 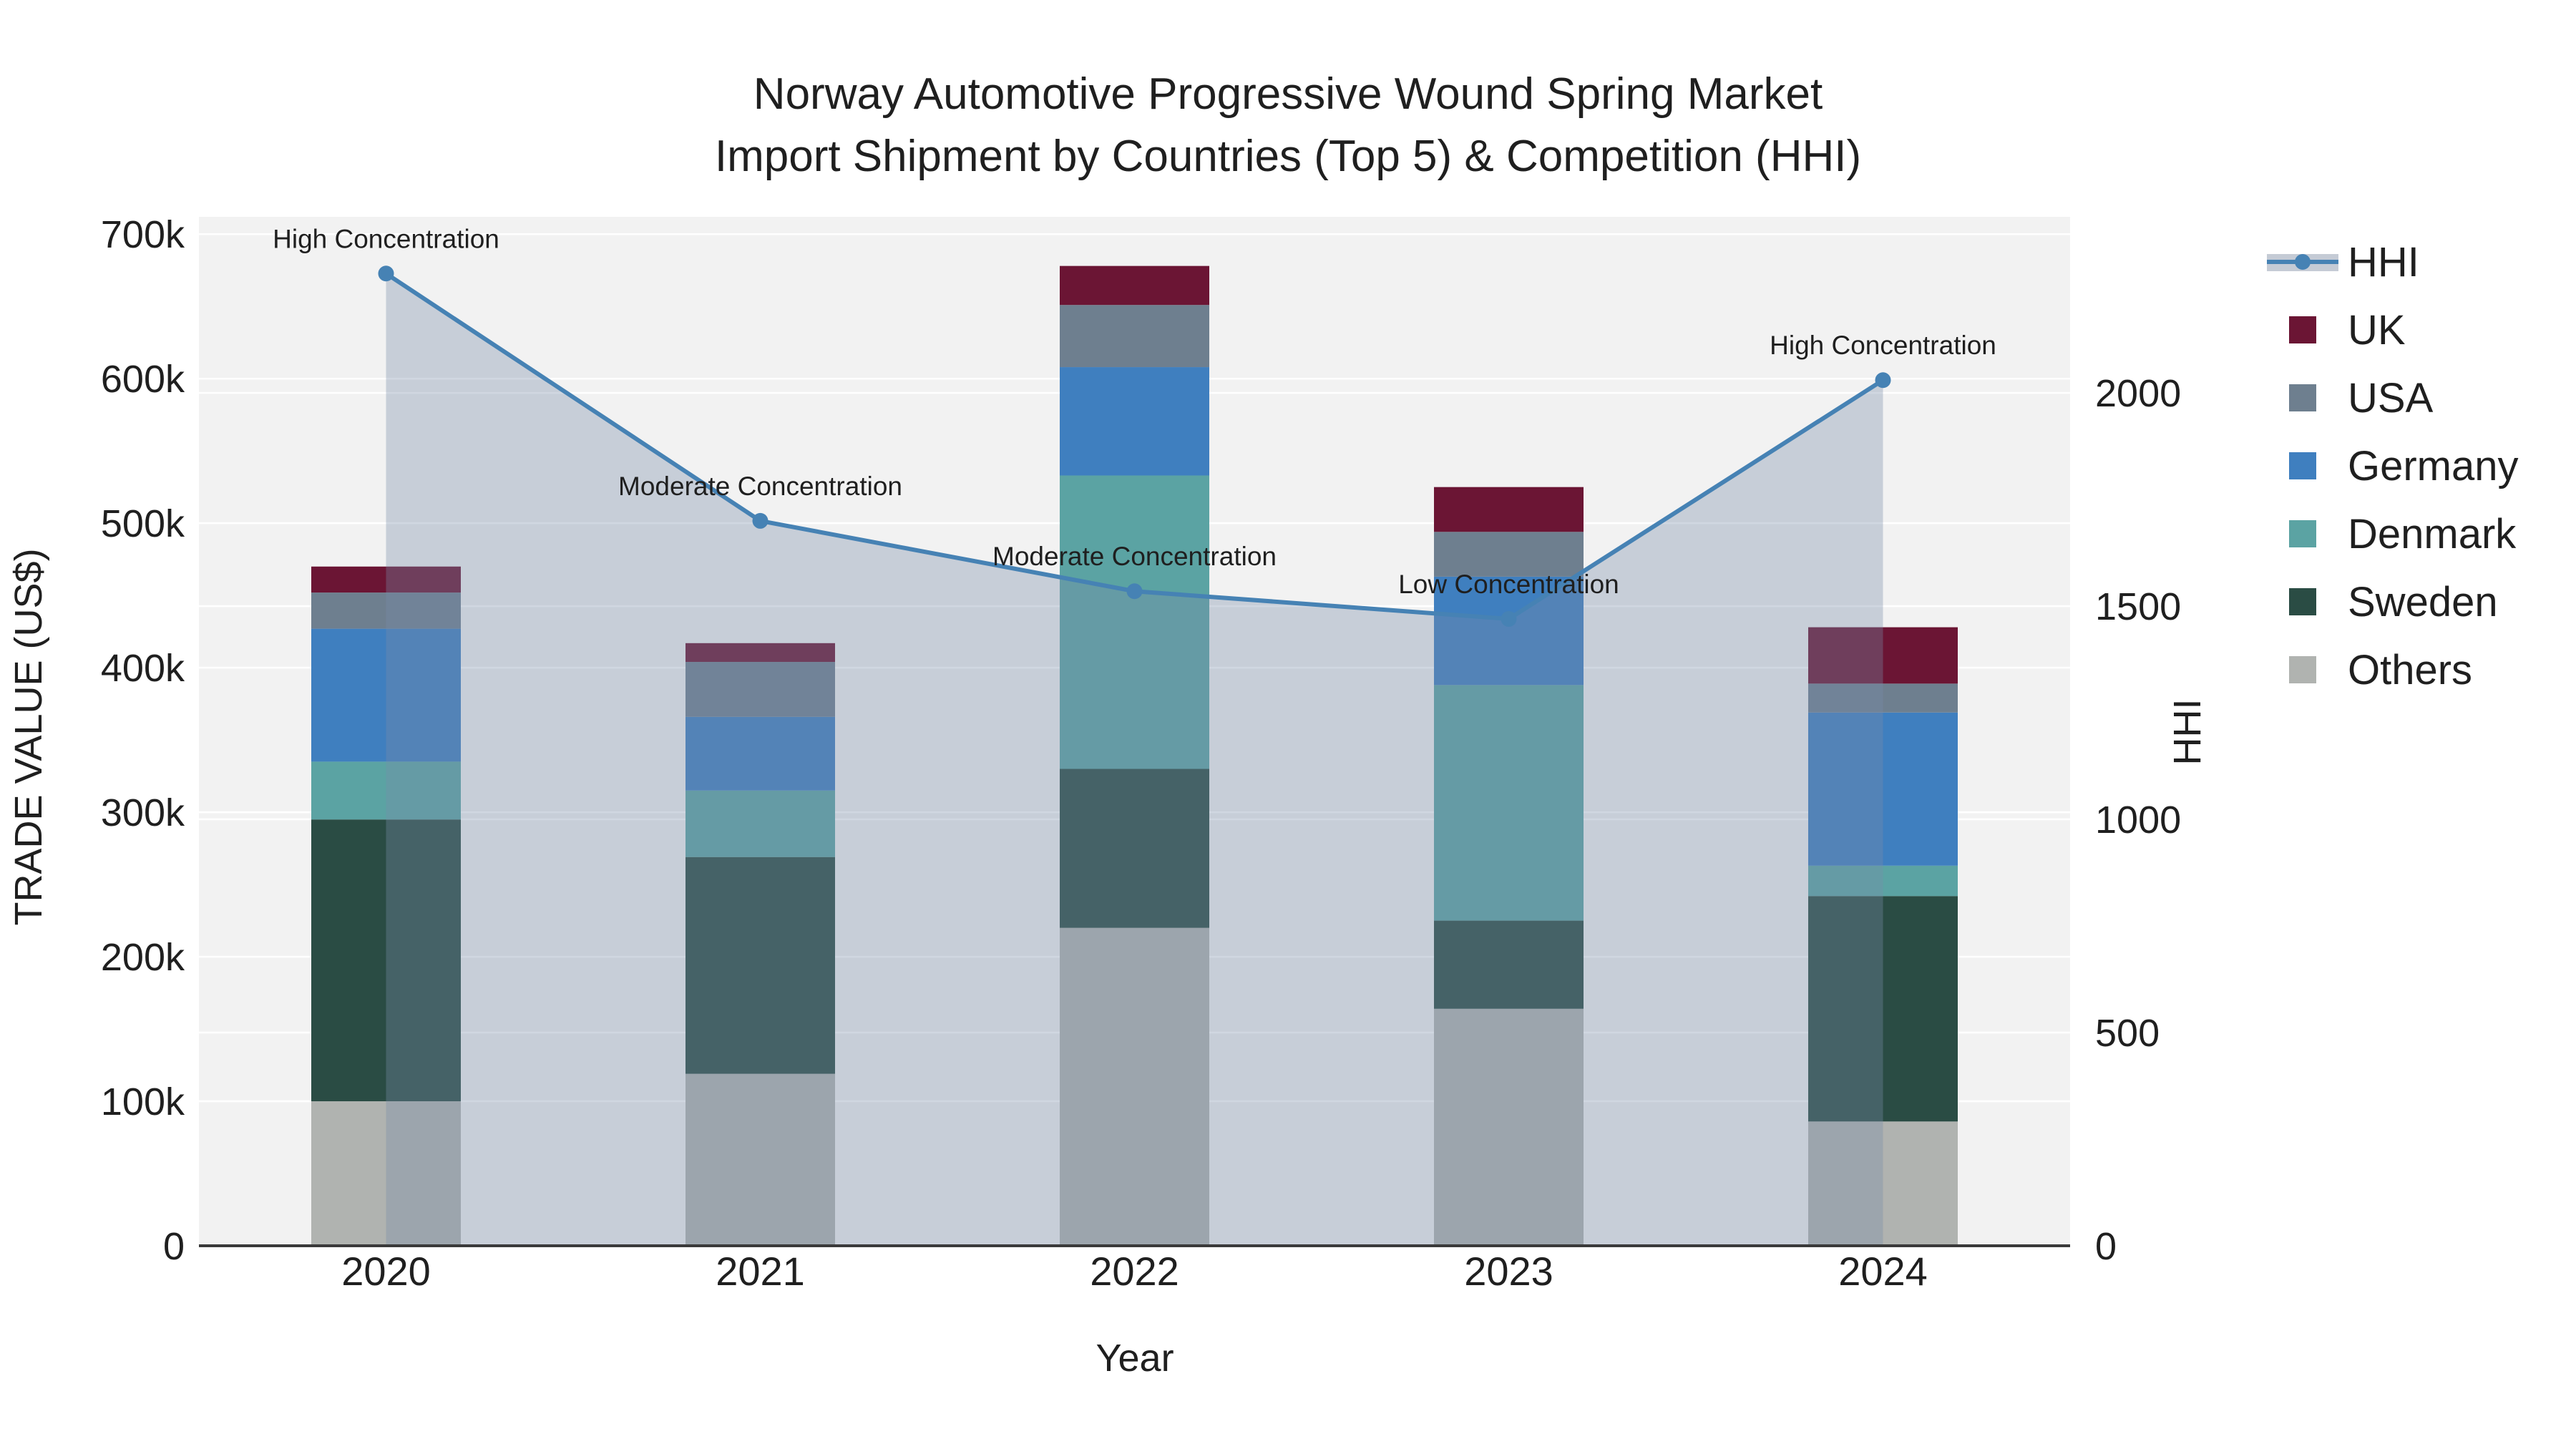 What do you see at coordinates (143, 1101) in the screenshot?
I see `y-left-tick-100k: 100k` at bounding box center [143, 1101].